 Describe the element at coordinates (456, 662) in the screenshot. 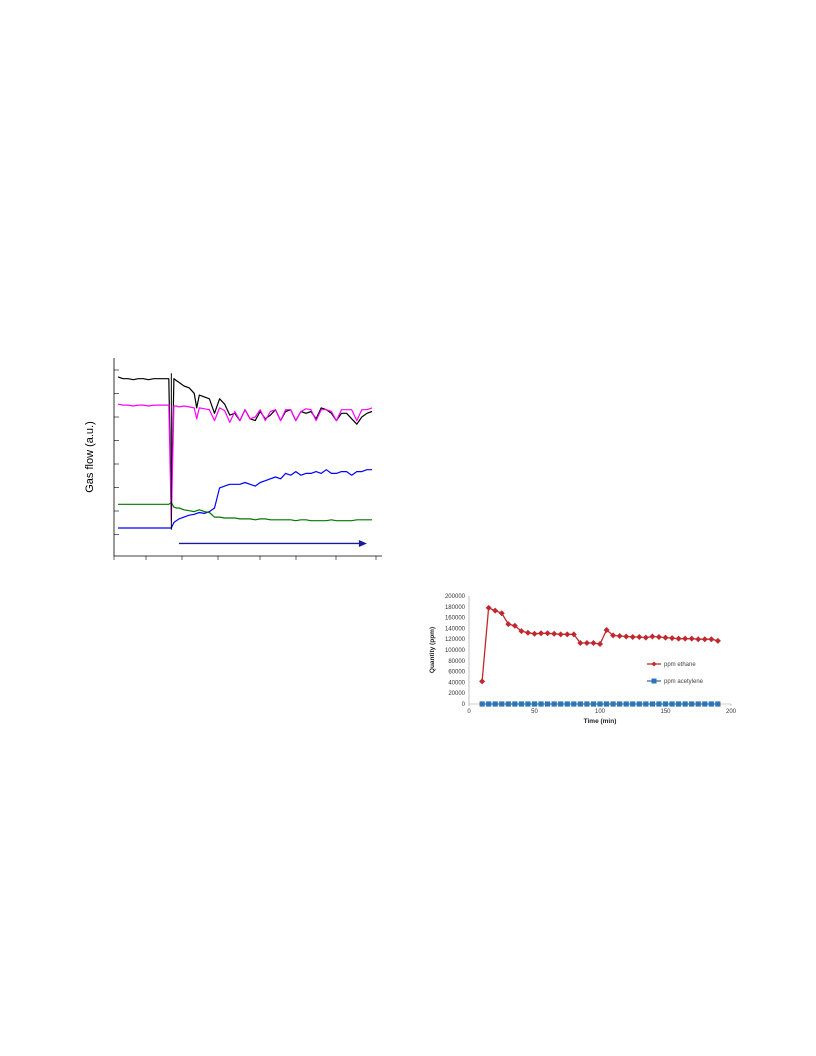

I see `y-tick-label: 80000` at that location.